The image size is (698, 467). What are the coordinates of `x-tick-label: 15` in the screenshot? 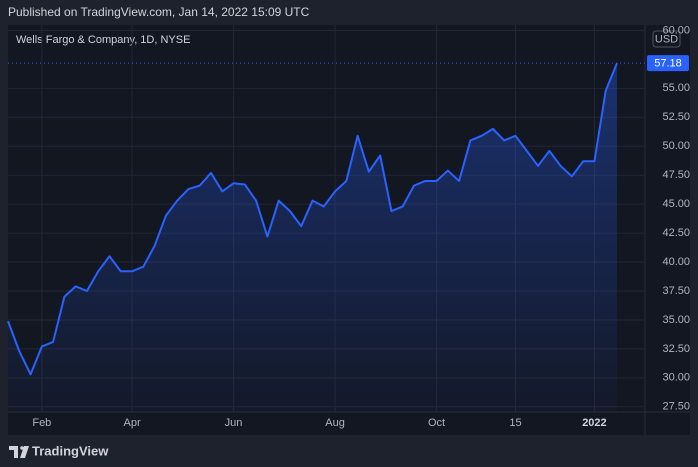 It's located at (515, 423).